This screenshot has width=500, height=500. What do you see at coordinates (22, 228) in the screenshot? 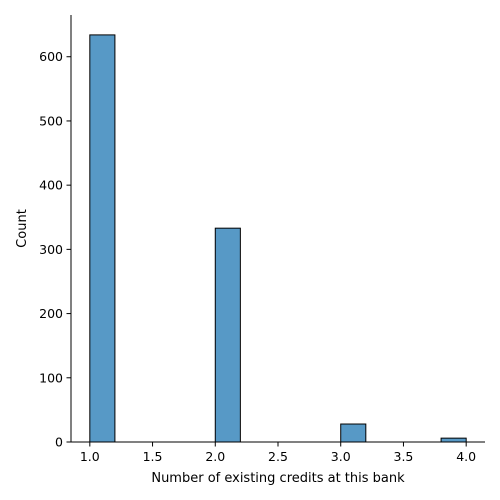
I see `y-axis-label: Count` at bounding box center [22, 228].